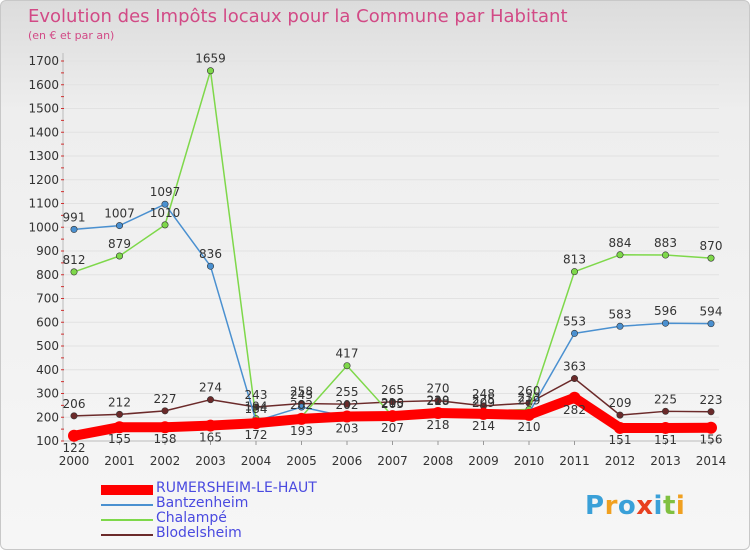  What do you see at coordinates (119, 461) in the screenshot?
I see `x-tick-label: 2001` at bounding box center [119, 461].